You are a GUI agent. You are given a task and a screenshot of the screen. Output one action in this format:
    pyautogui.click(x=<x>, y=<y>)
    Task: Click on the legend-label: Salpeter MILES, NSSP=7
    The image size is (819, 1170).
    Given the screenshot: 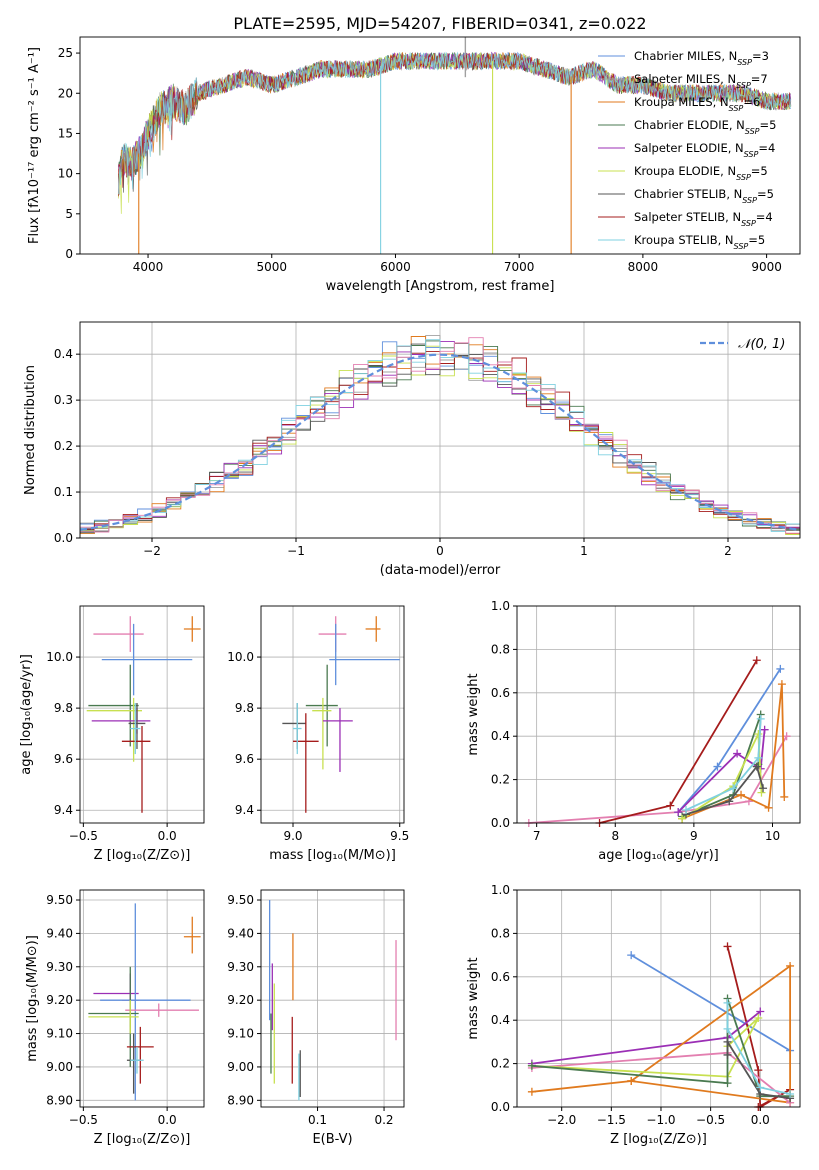 What is the action you would take?
    pyautogui.click(x=701, y=81)
    